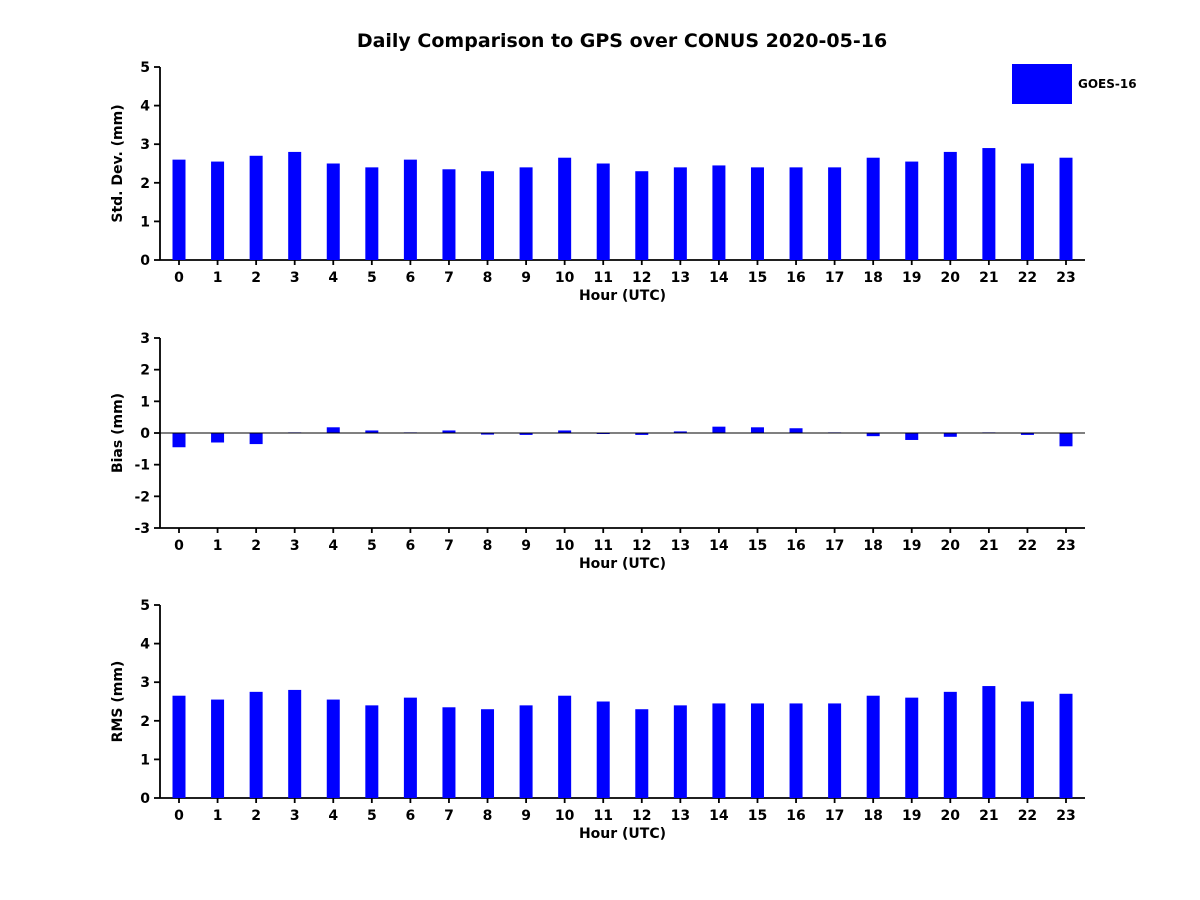 The image size is (1200, 900). Describe the element at coordinates (145, 683) in the screenshot. I see `y-tick-label: 3` at that location.